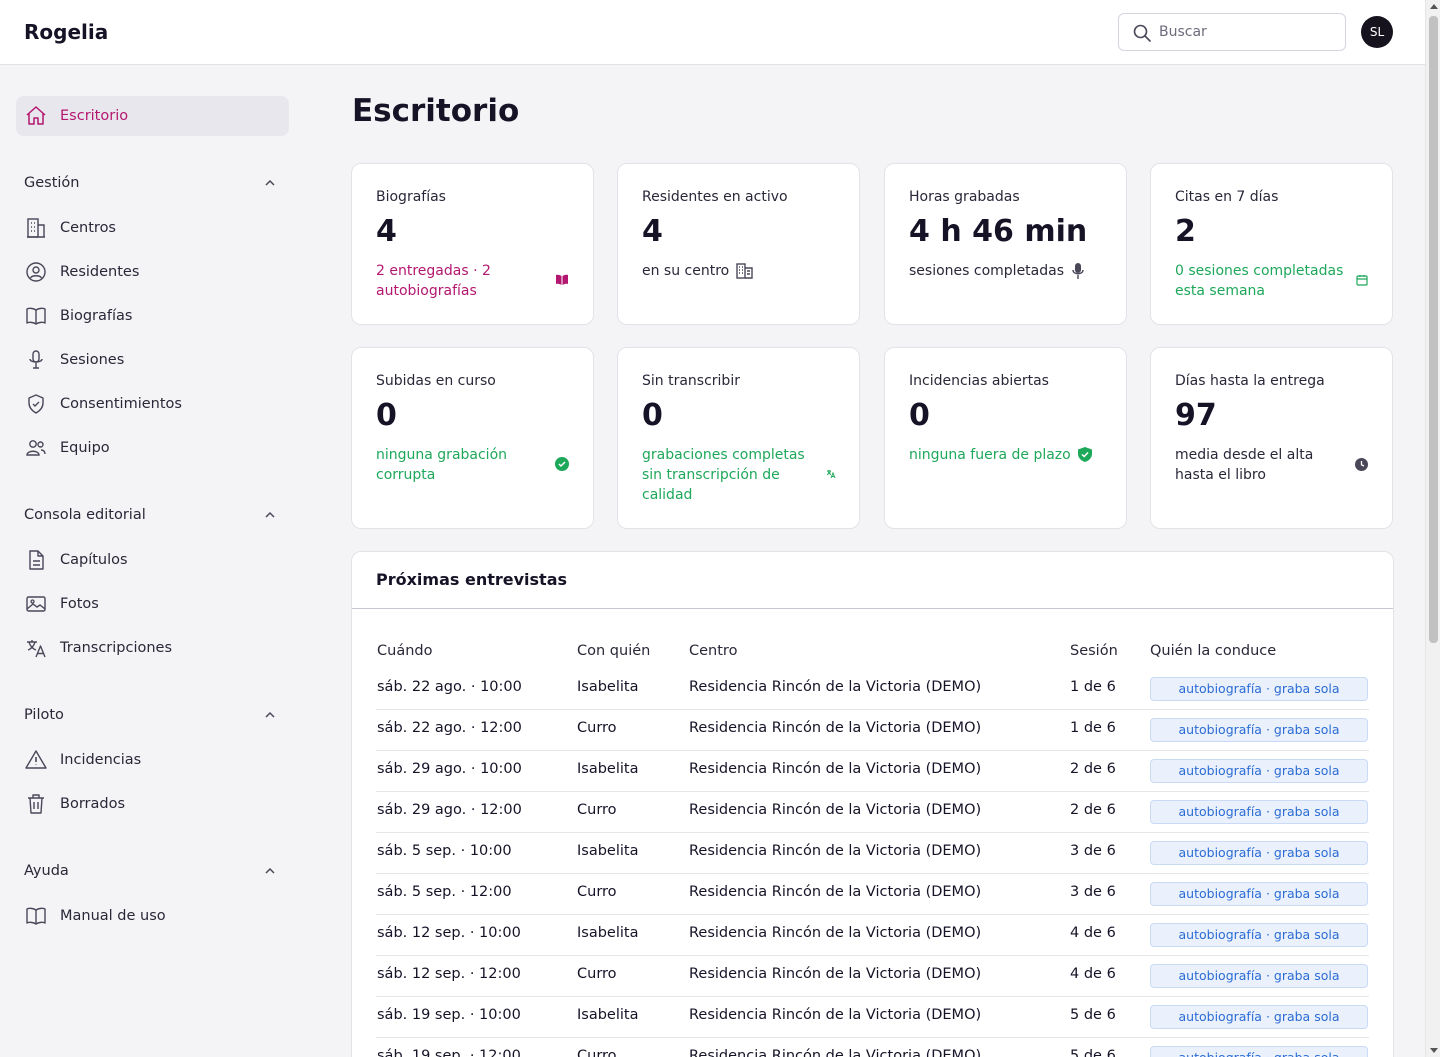 The image size is (1440, 1057). Describe the element at coordinates (1094, 651) in the screenshot. I see `column-header-session: Sesión` at that location.